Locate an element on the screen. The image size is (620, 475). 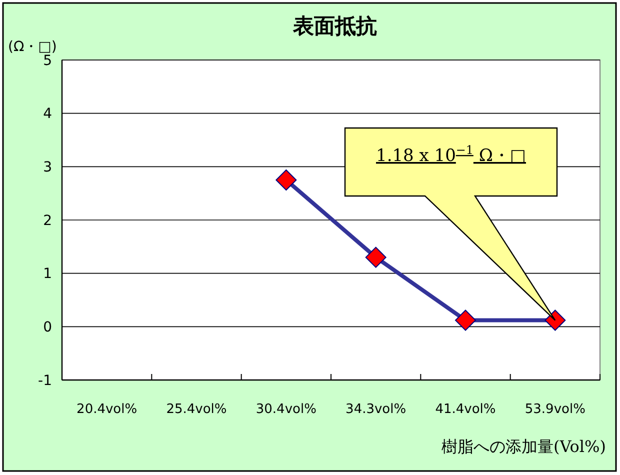
x-tick-label: 25.4vol% is located at coordinates (196, 409).